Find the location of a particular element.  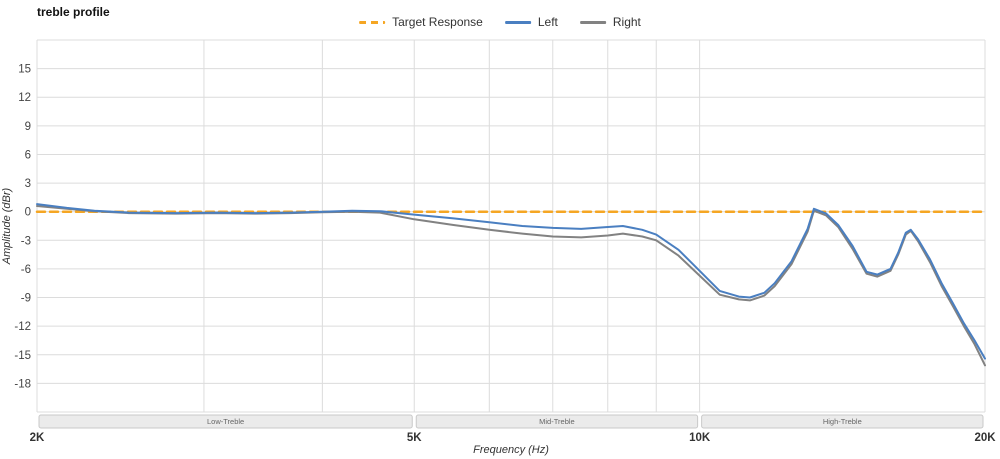

y-axis-label: Amplitude (dBr) is located at coordinates (7, 226).